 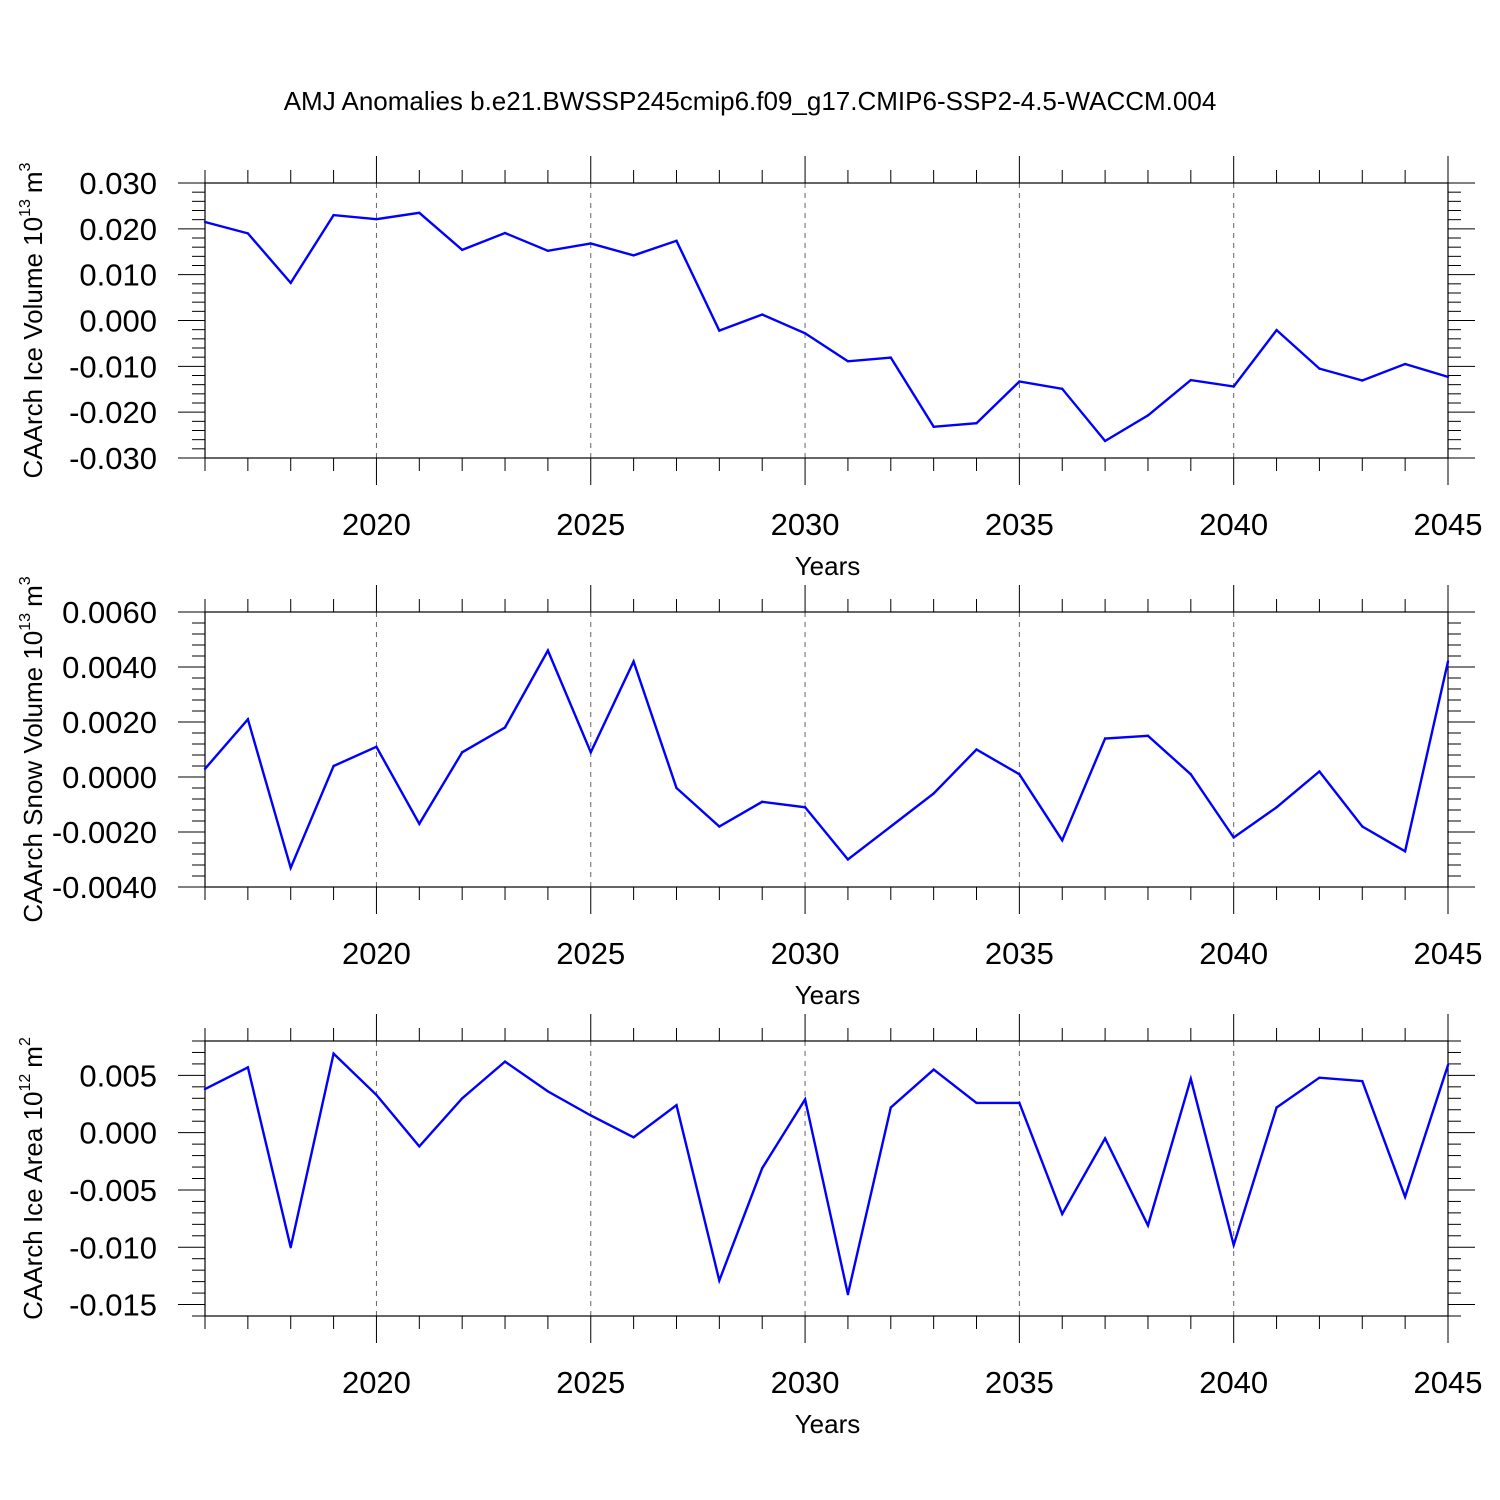 What do you see at coordinates (118, 1075) in the screenshot?
I see `y-tick-label: 0.005` at bounding box center [118, 1075].